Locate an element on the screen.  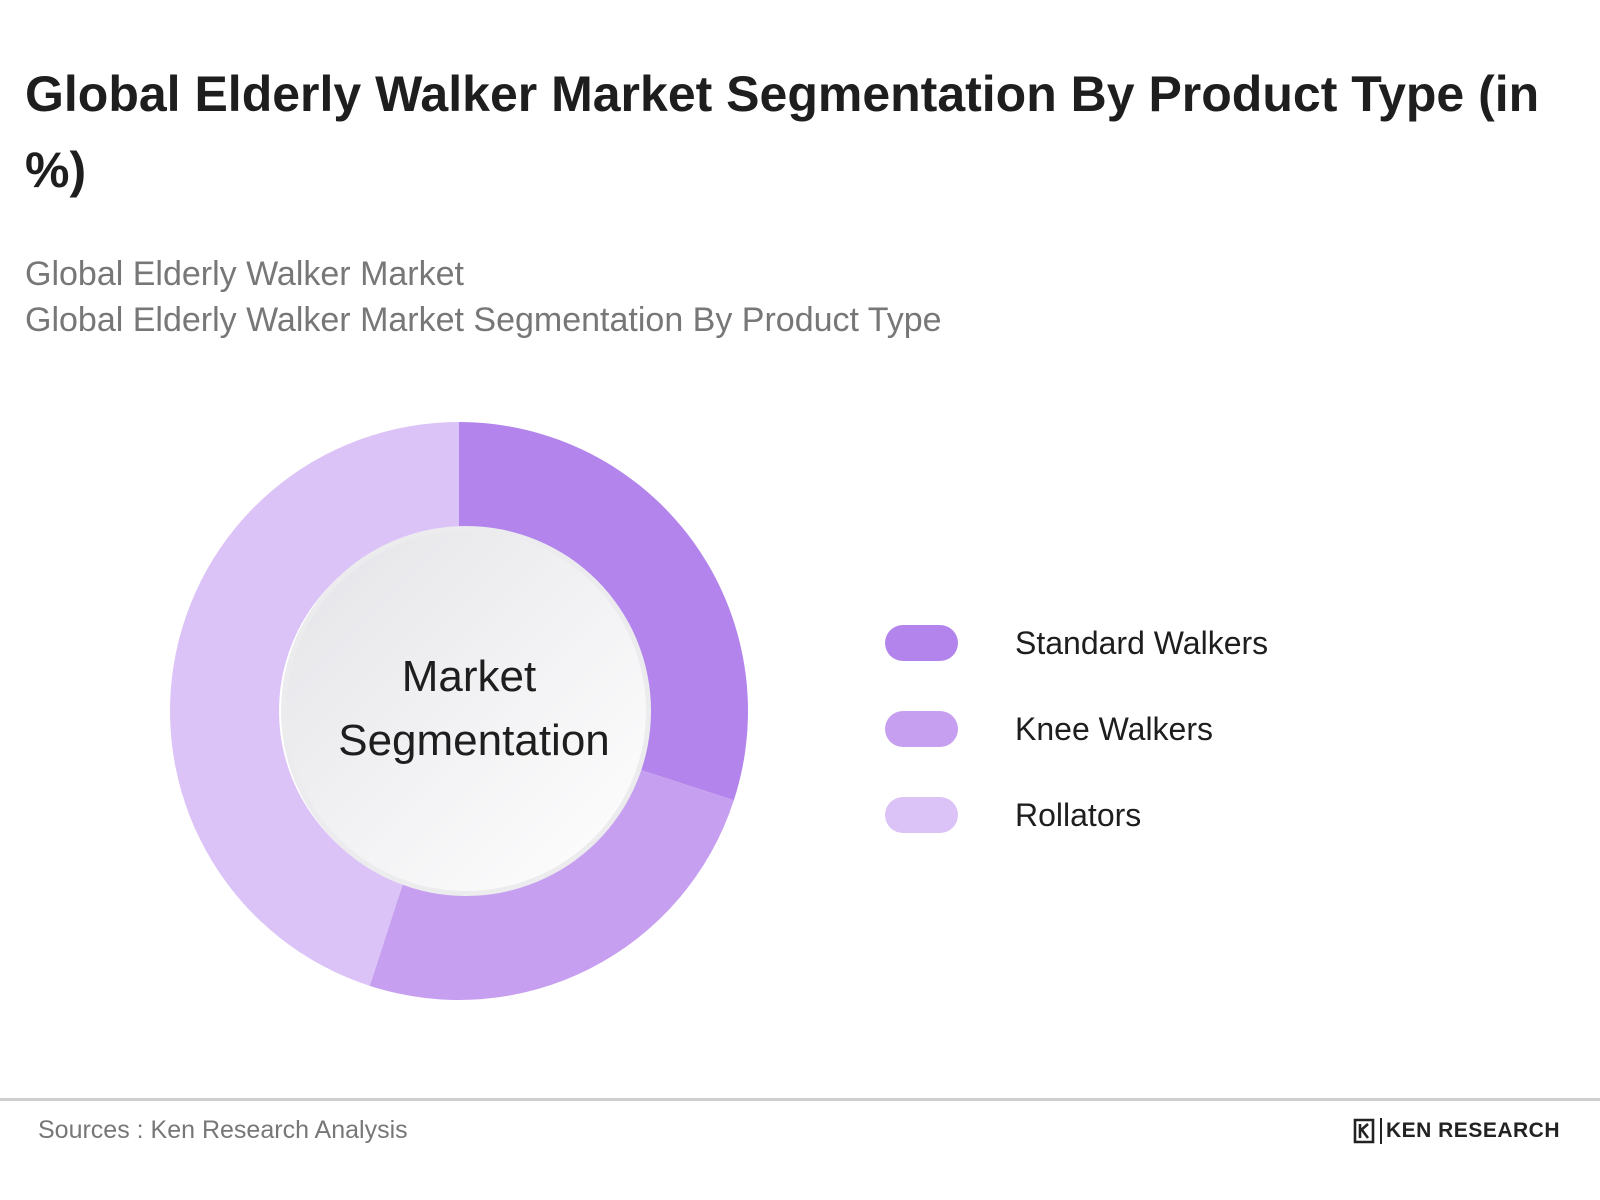
footer-divider is located at coordinates (800, 1099).